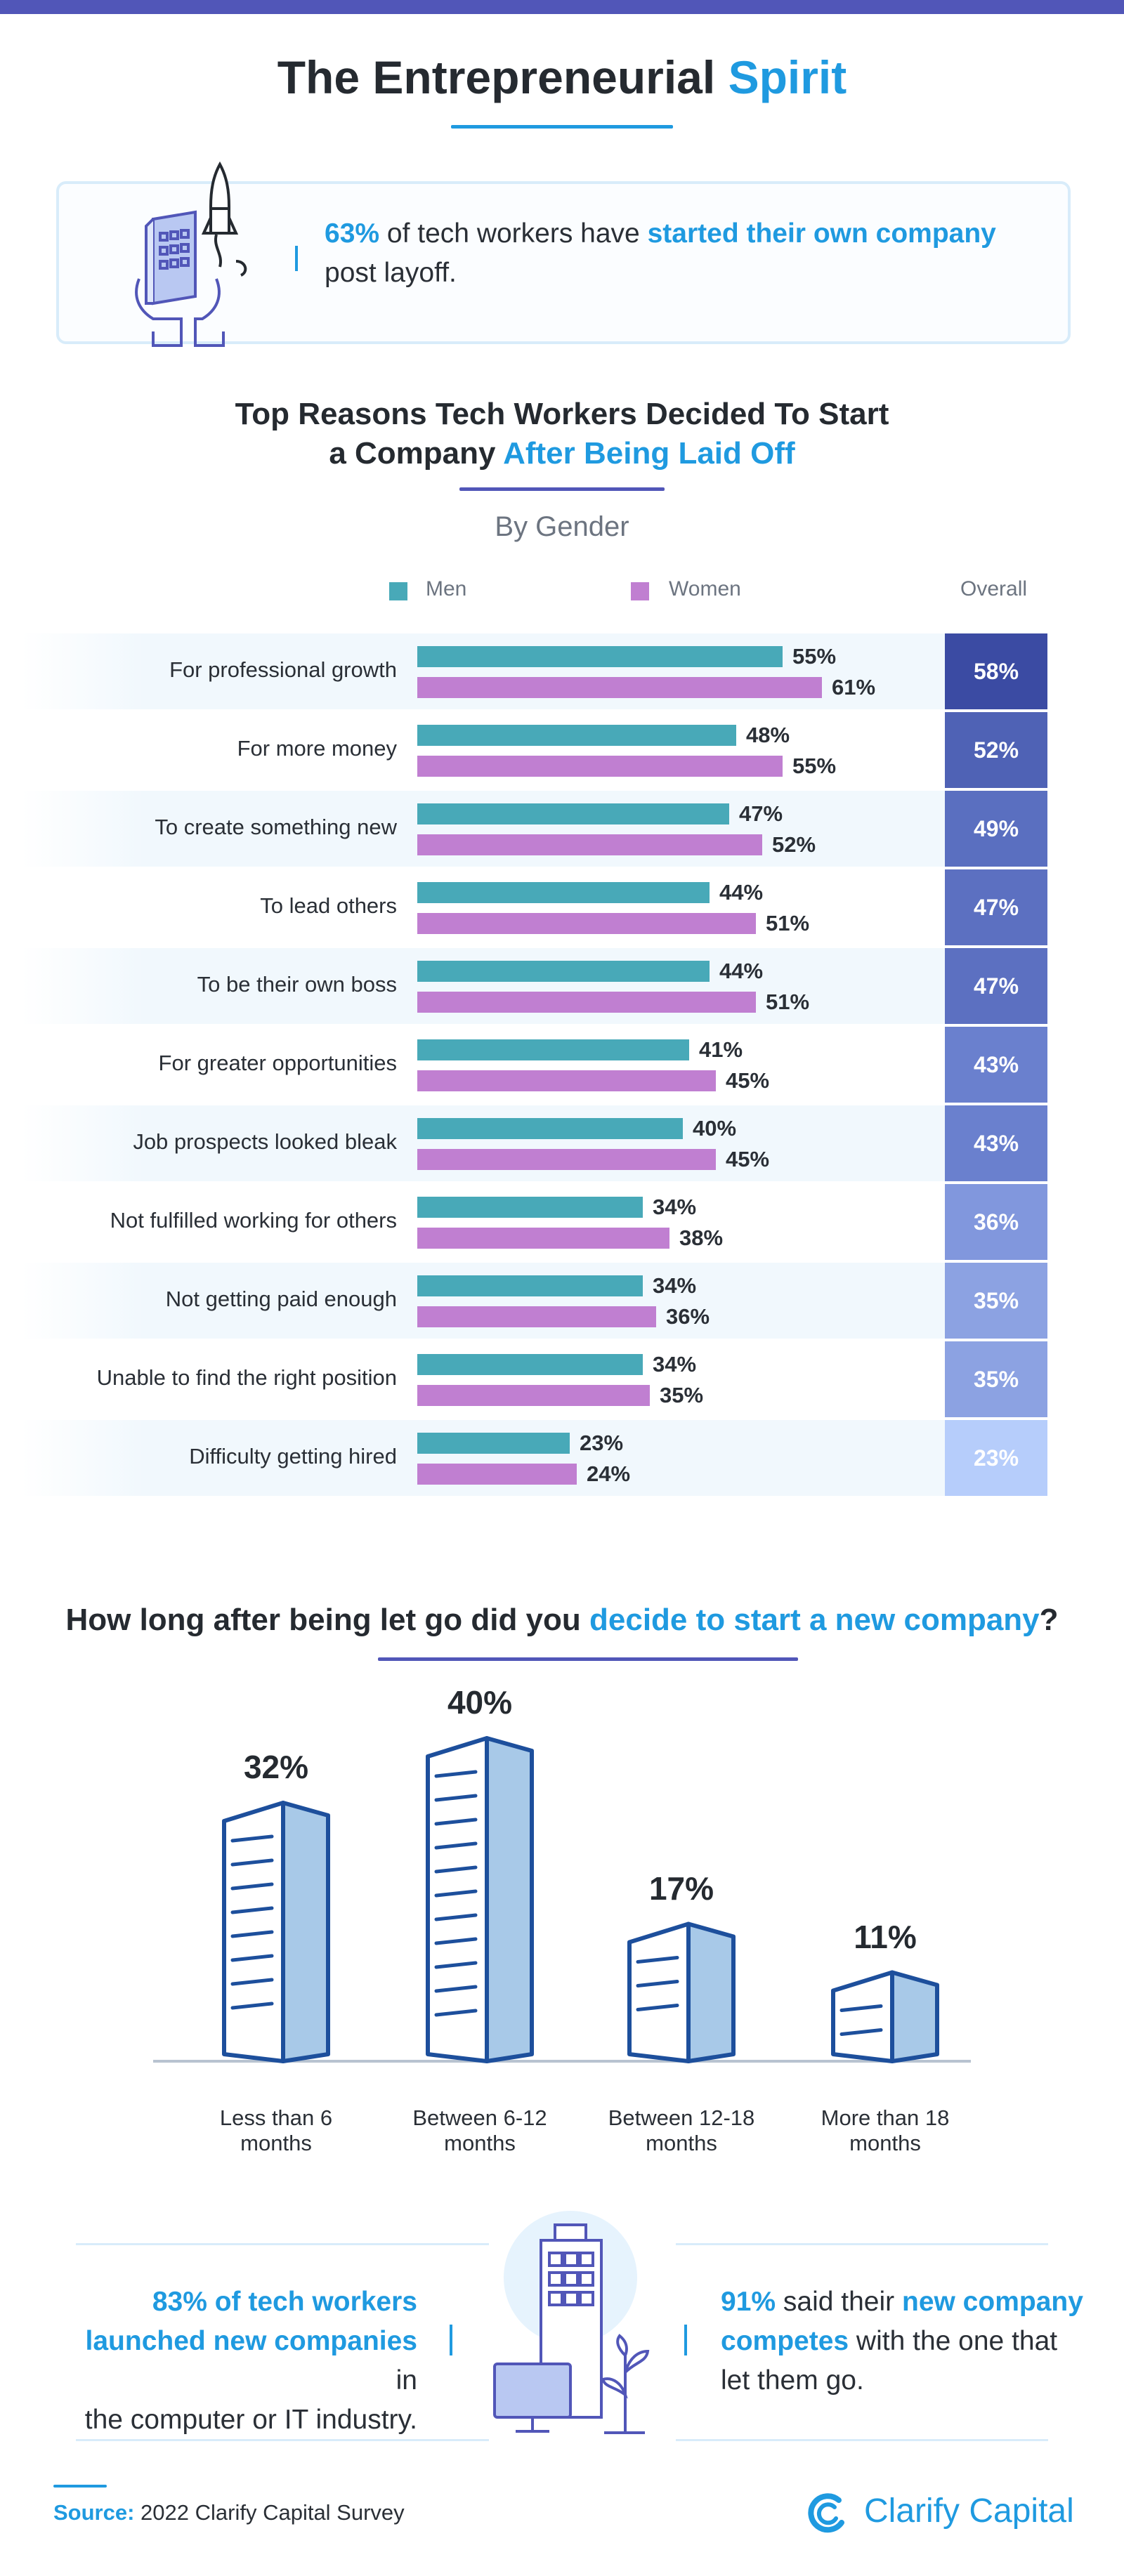 The height and width of the screenshot is (2576, 1124). I want to click on category-label: Not getting paid enough, so click(281, 1299).